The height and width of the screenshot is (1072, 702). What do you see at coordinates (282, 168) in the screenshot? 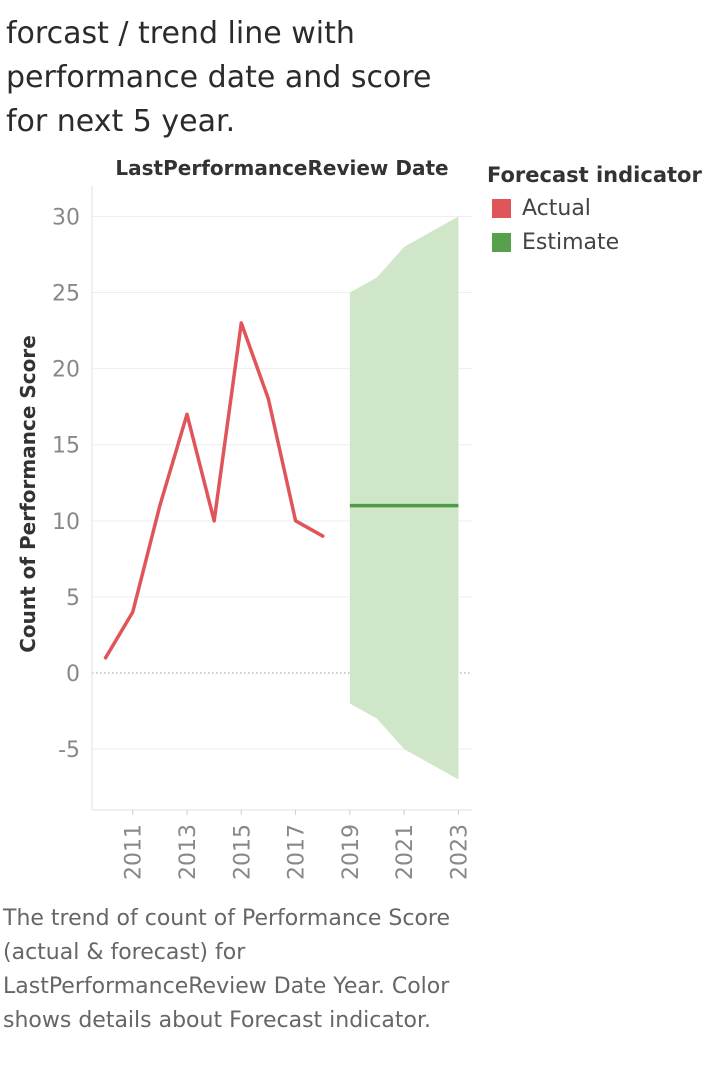
I see `chart-title: LastPerformanceReview Date` at bounding box center [282, 168].